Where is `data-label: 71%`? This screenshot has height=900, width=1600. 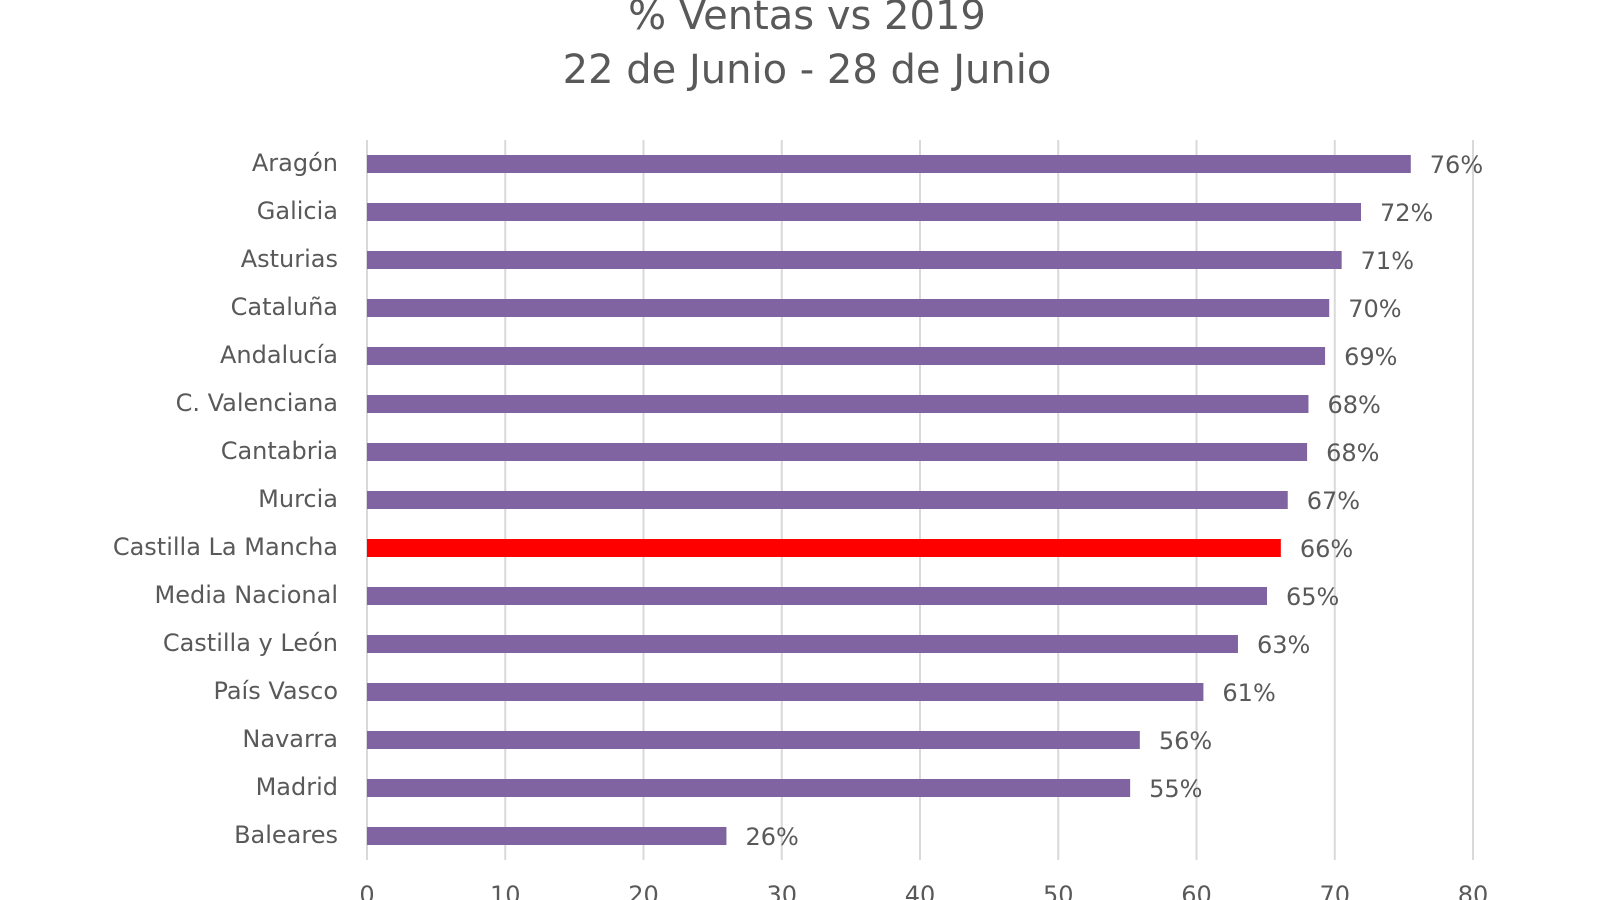
data-label: 71% is located at coordinates (1387, 261).